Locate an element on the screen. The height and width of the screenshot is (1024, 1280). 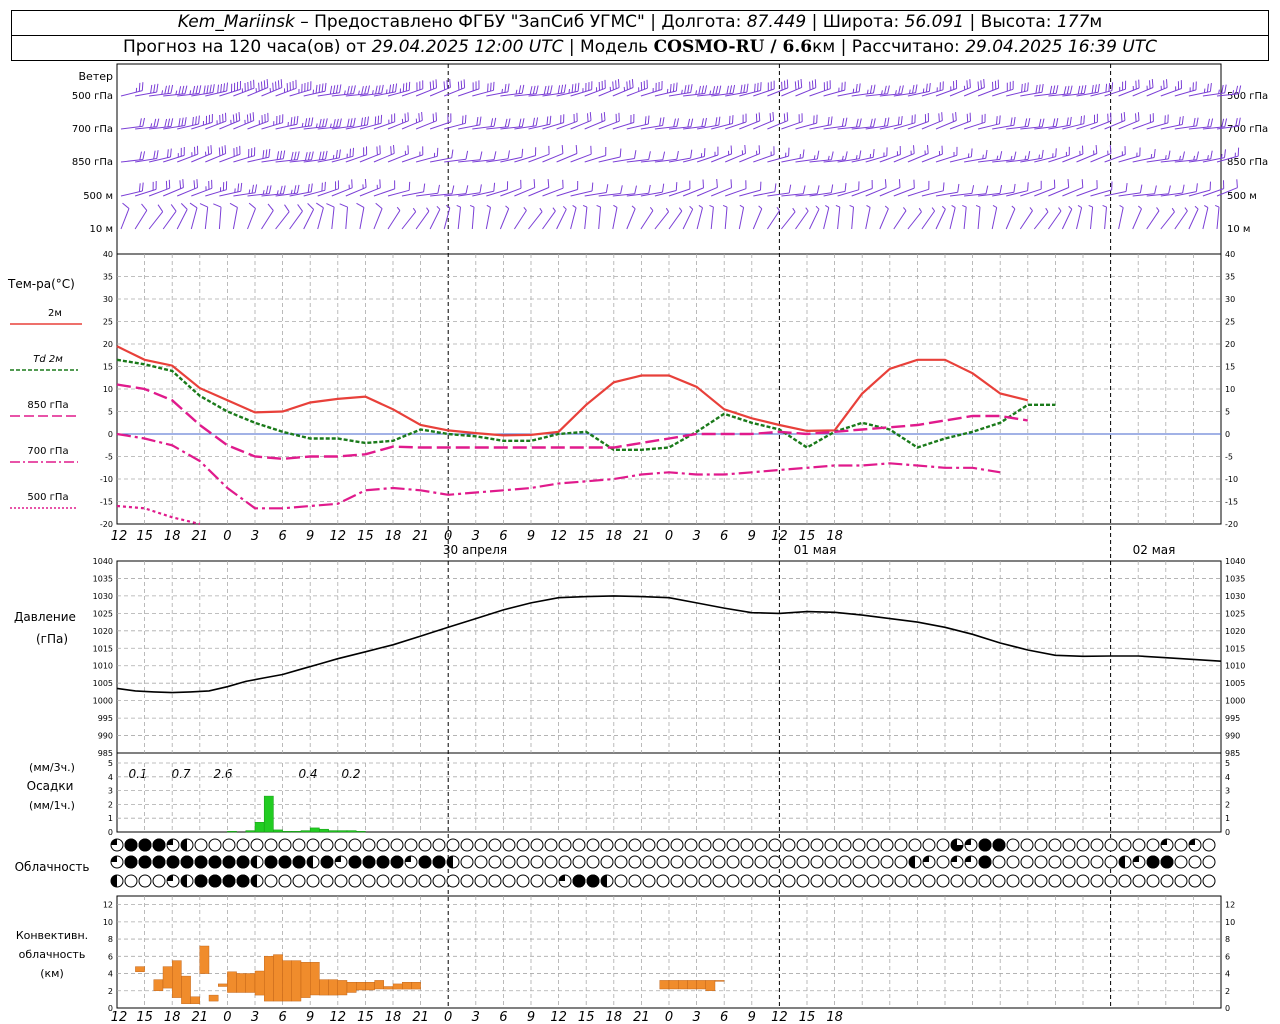
precip-bar is located at coordinates (324, 830).